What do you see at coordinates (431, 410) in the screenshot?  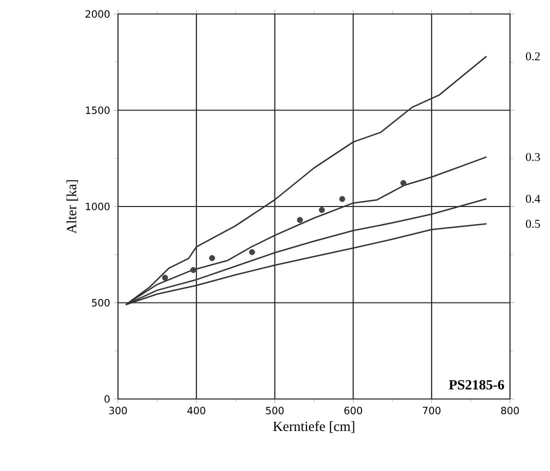 I see `x-tick-label: 700` at bounding box center [431, 410].